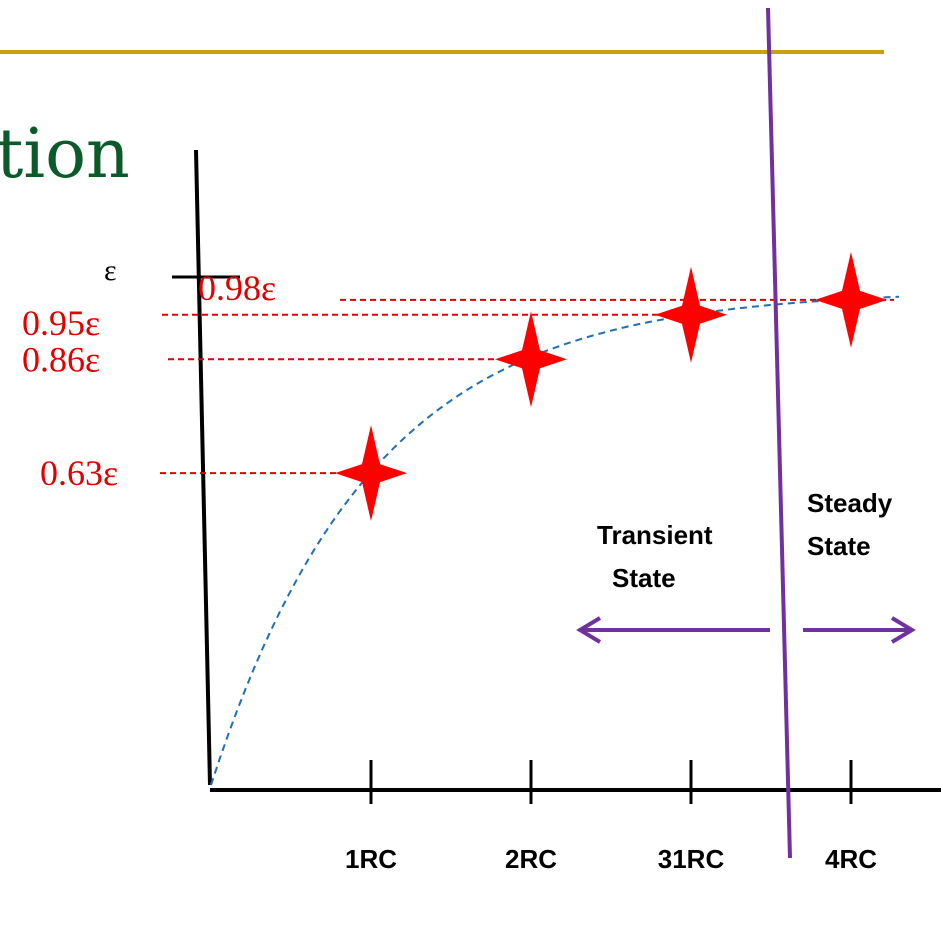  Describe the element at coordinates (673, 630) in the screenshot. I see `transient-arrow` at that location.